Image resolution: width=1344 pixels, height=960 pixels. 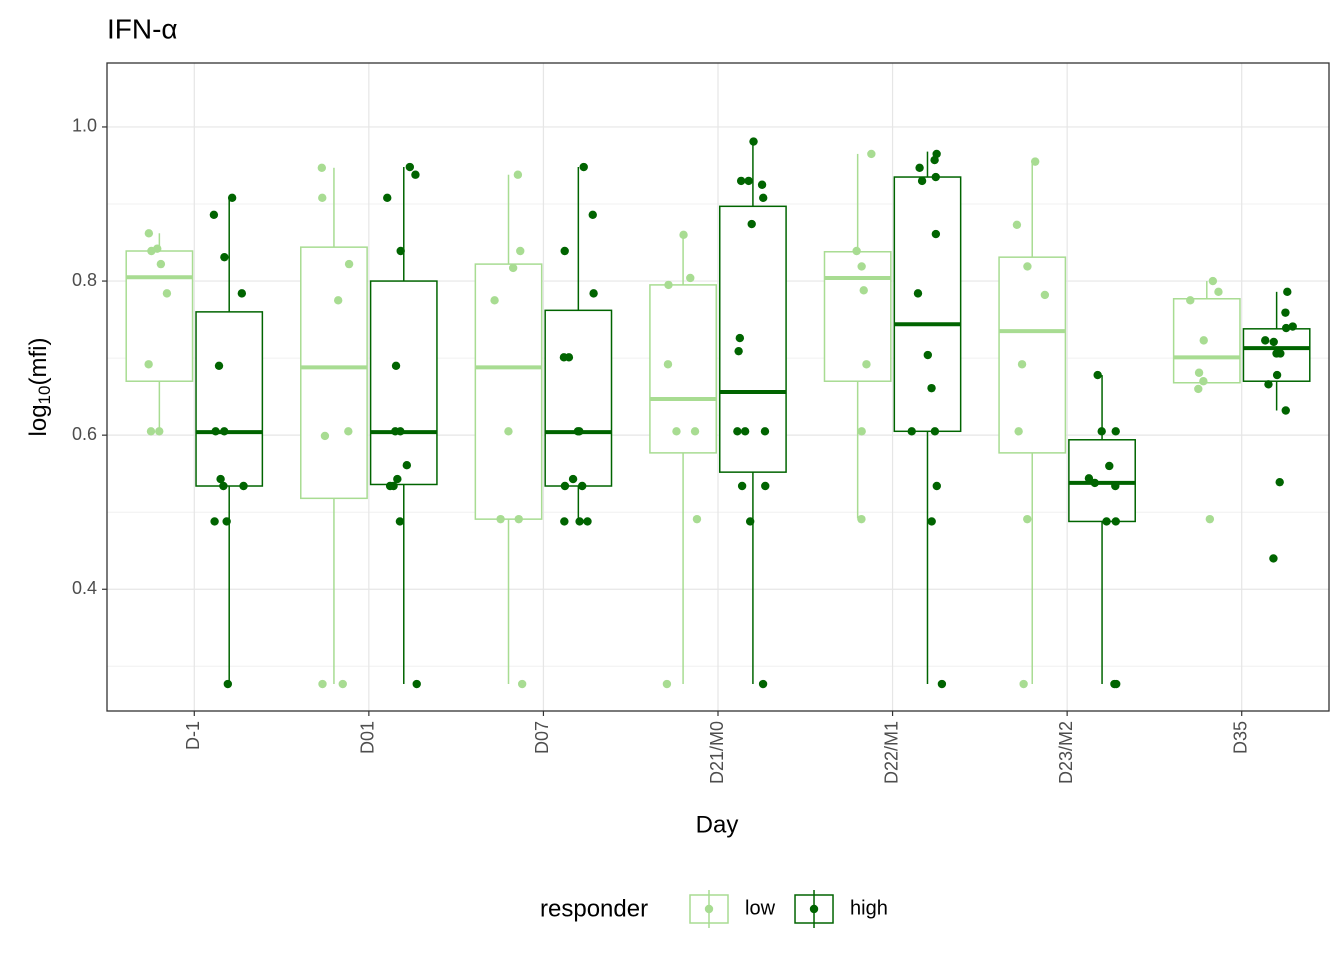 I want to click on y-tick-label: 0.8, so click(x=84, y=280).